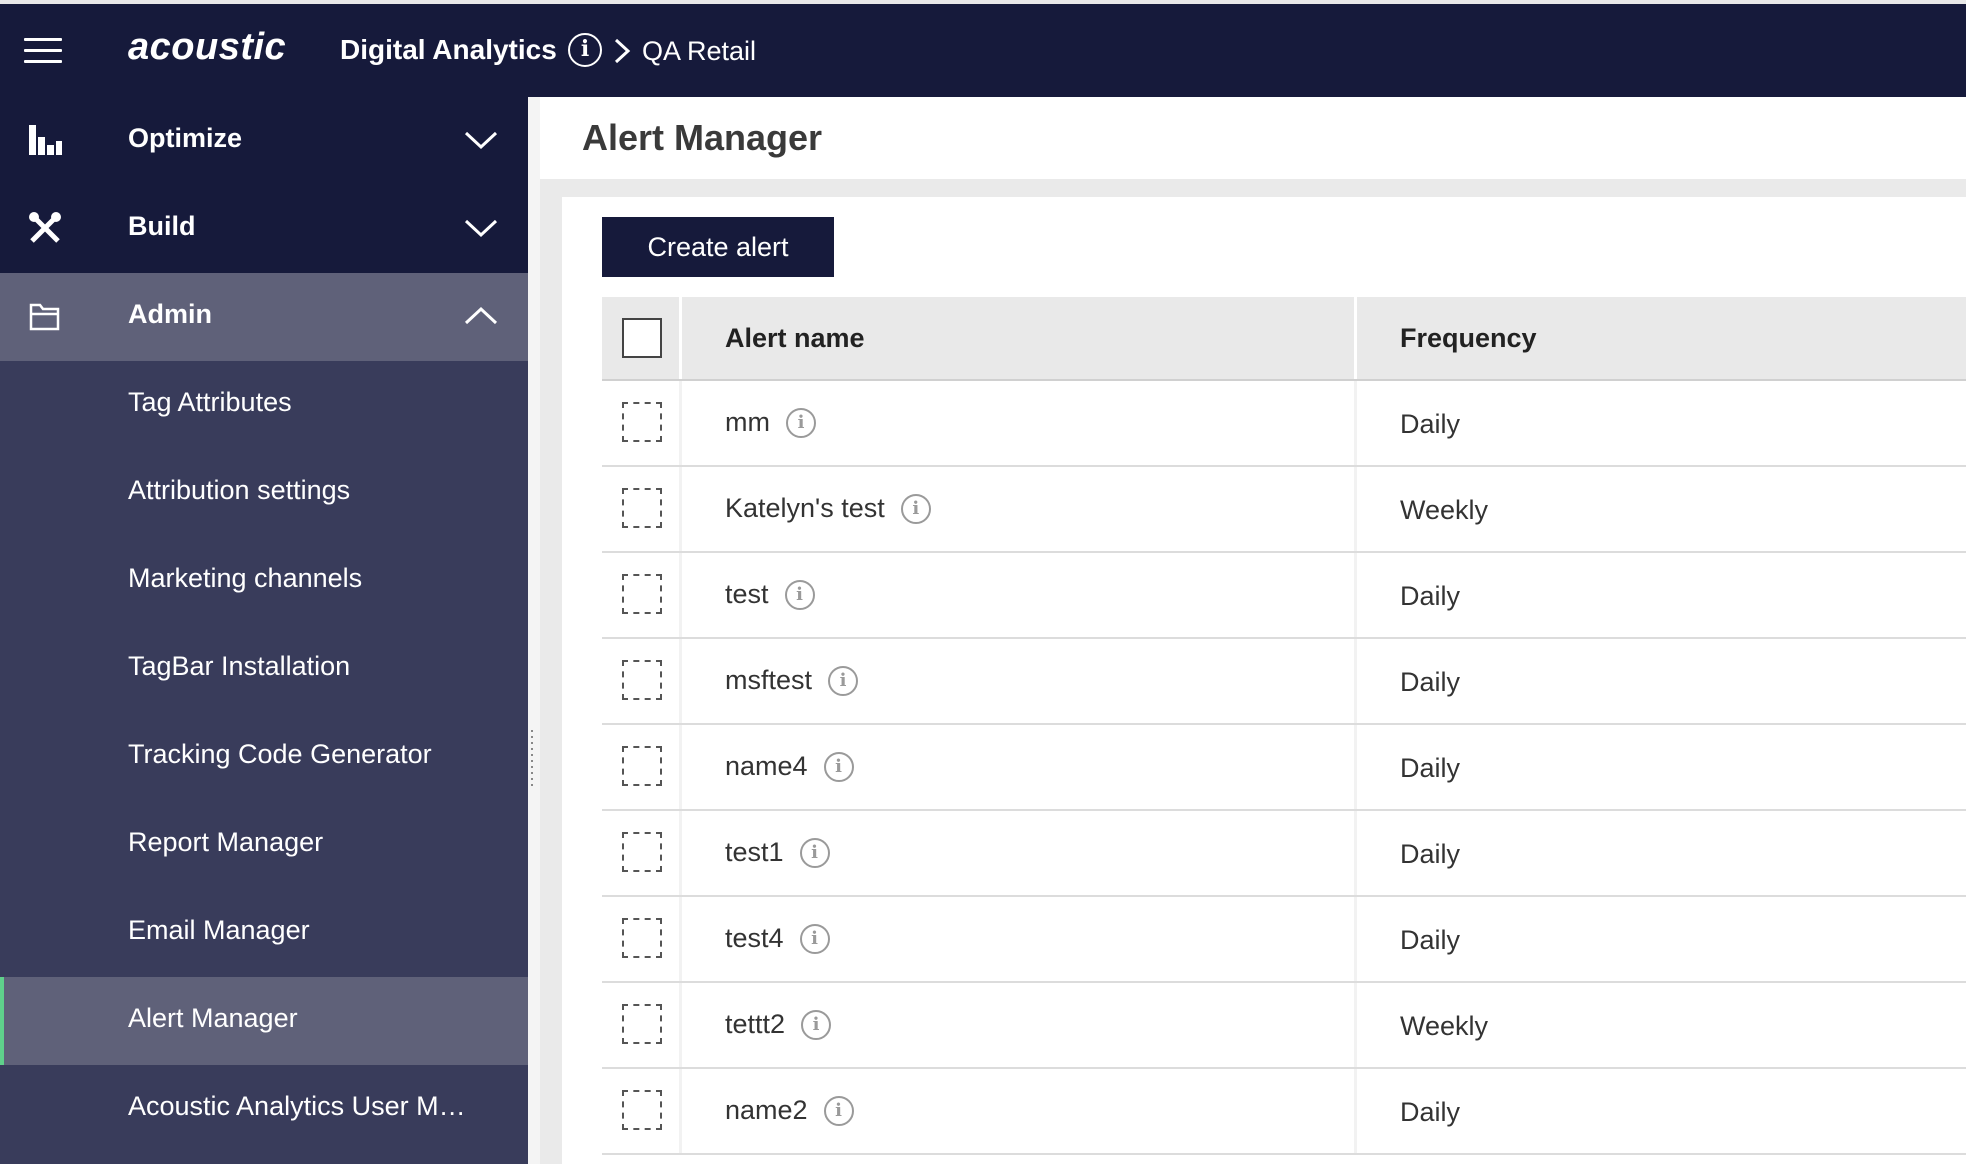 Image resolution: width=1966 pixels, height=1164 pixels. I want to click on column-header-alert-name: Alert name, so click(1021, 338).